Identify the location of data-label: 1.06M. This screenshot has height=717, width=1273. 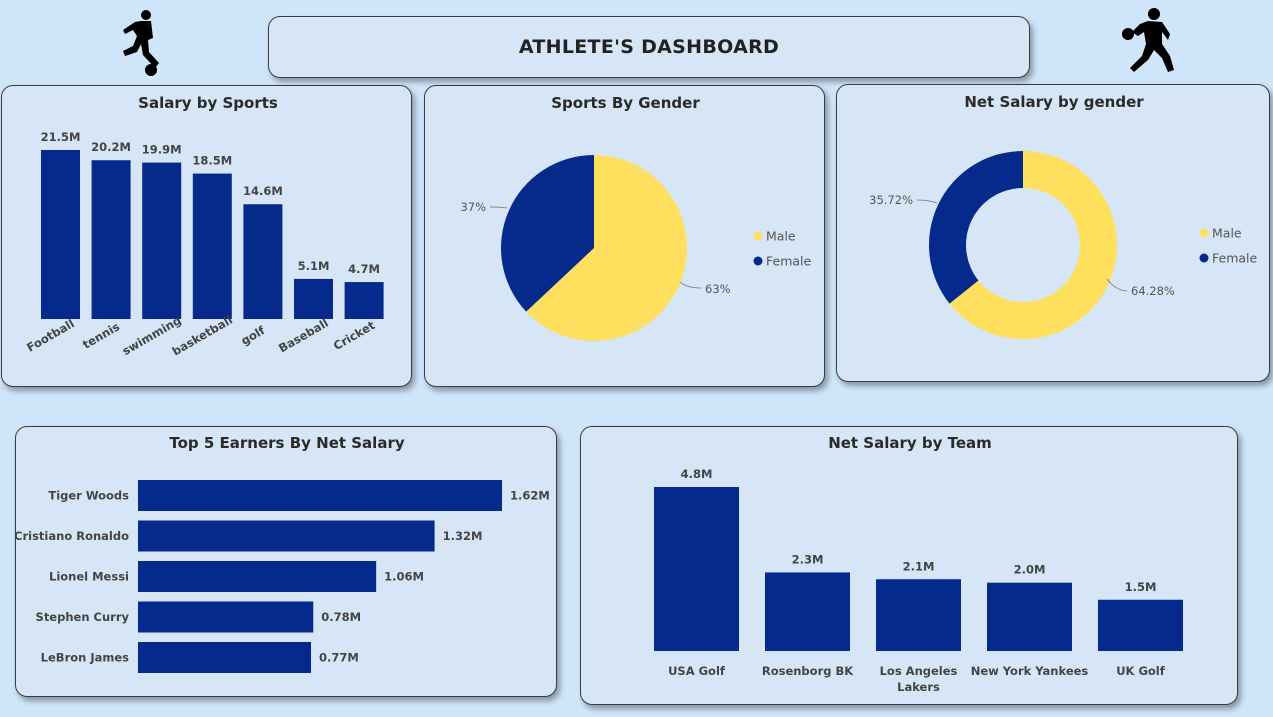
(404, 577).